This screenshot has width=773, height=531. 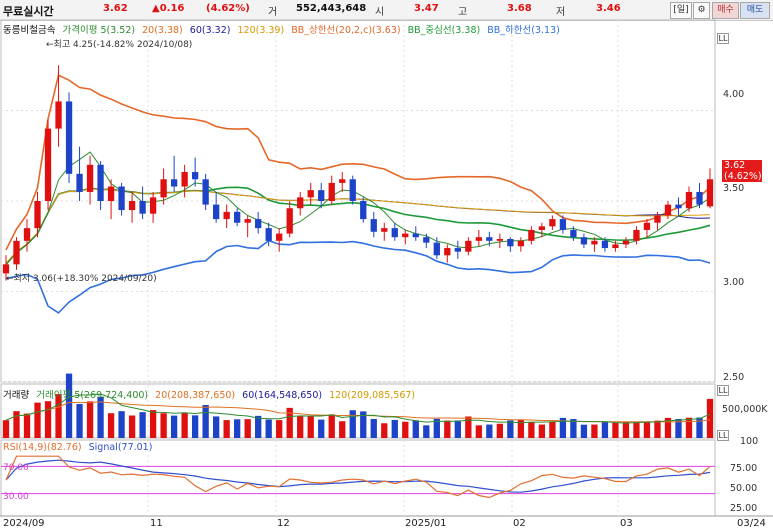 What do you see at coordinates (745, 409) in the screenshot?
I see `y-tick-volume: 500,000K` at bounding box center [745, 409].